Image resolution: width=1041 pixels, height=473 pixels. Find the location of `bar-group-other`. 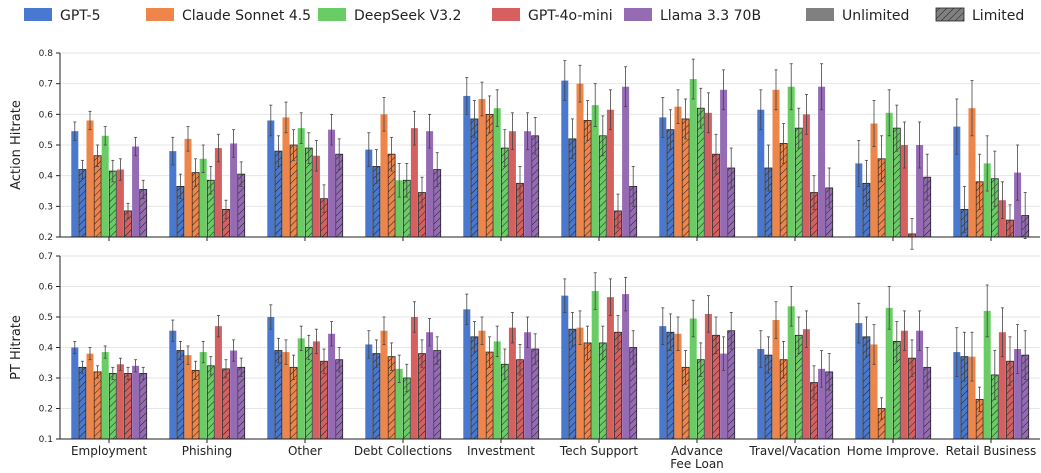

bar-group-other is located at coordinates (305, 169).